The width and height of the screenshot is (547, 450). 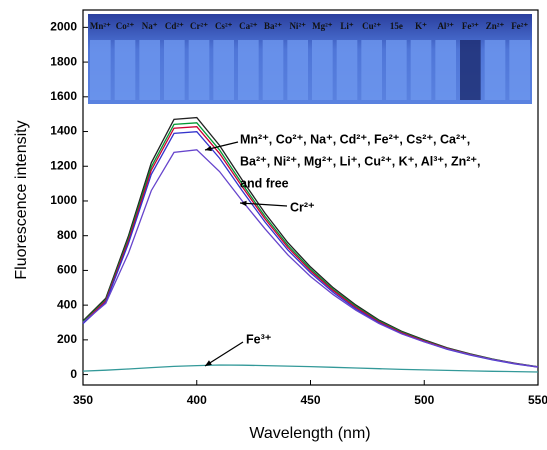 I want to click on y-tick-label: 1000, so click(x=63, y=200).